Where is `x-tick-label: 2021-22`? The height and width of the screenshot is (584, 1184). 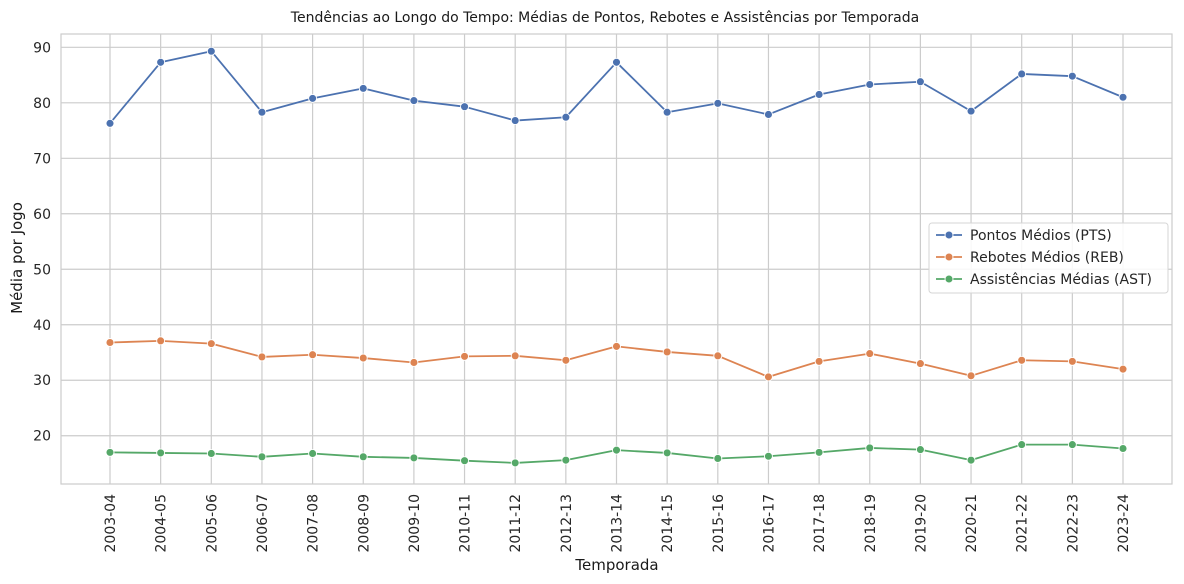
x-tick-label: 2021-22 is located at coordinates (1023, 523).